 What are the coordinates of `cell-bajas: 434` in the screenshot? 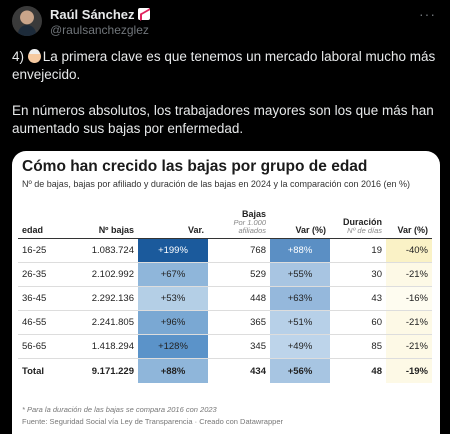 It's located at (239, 370).